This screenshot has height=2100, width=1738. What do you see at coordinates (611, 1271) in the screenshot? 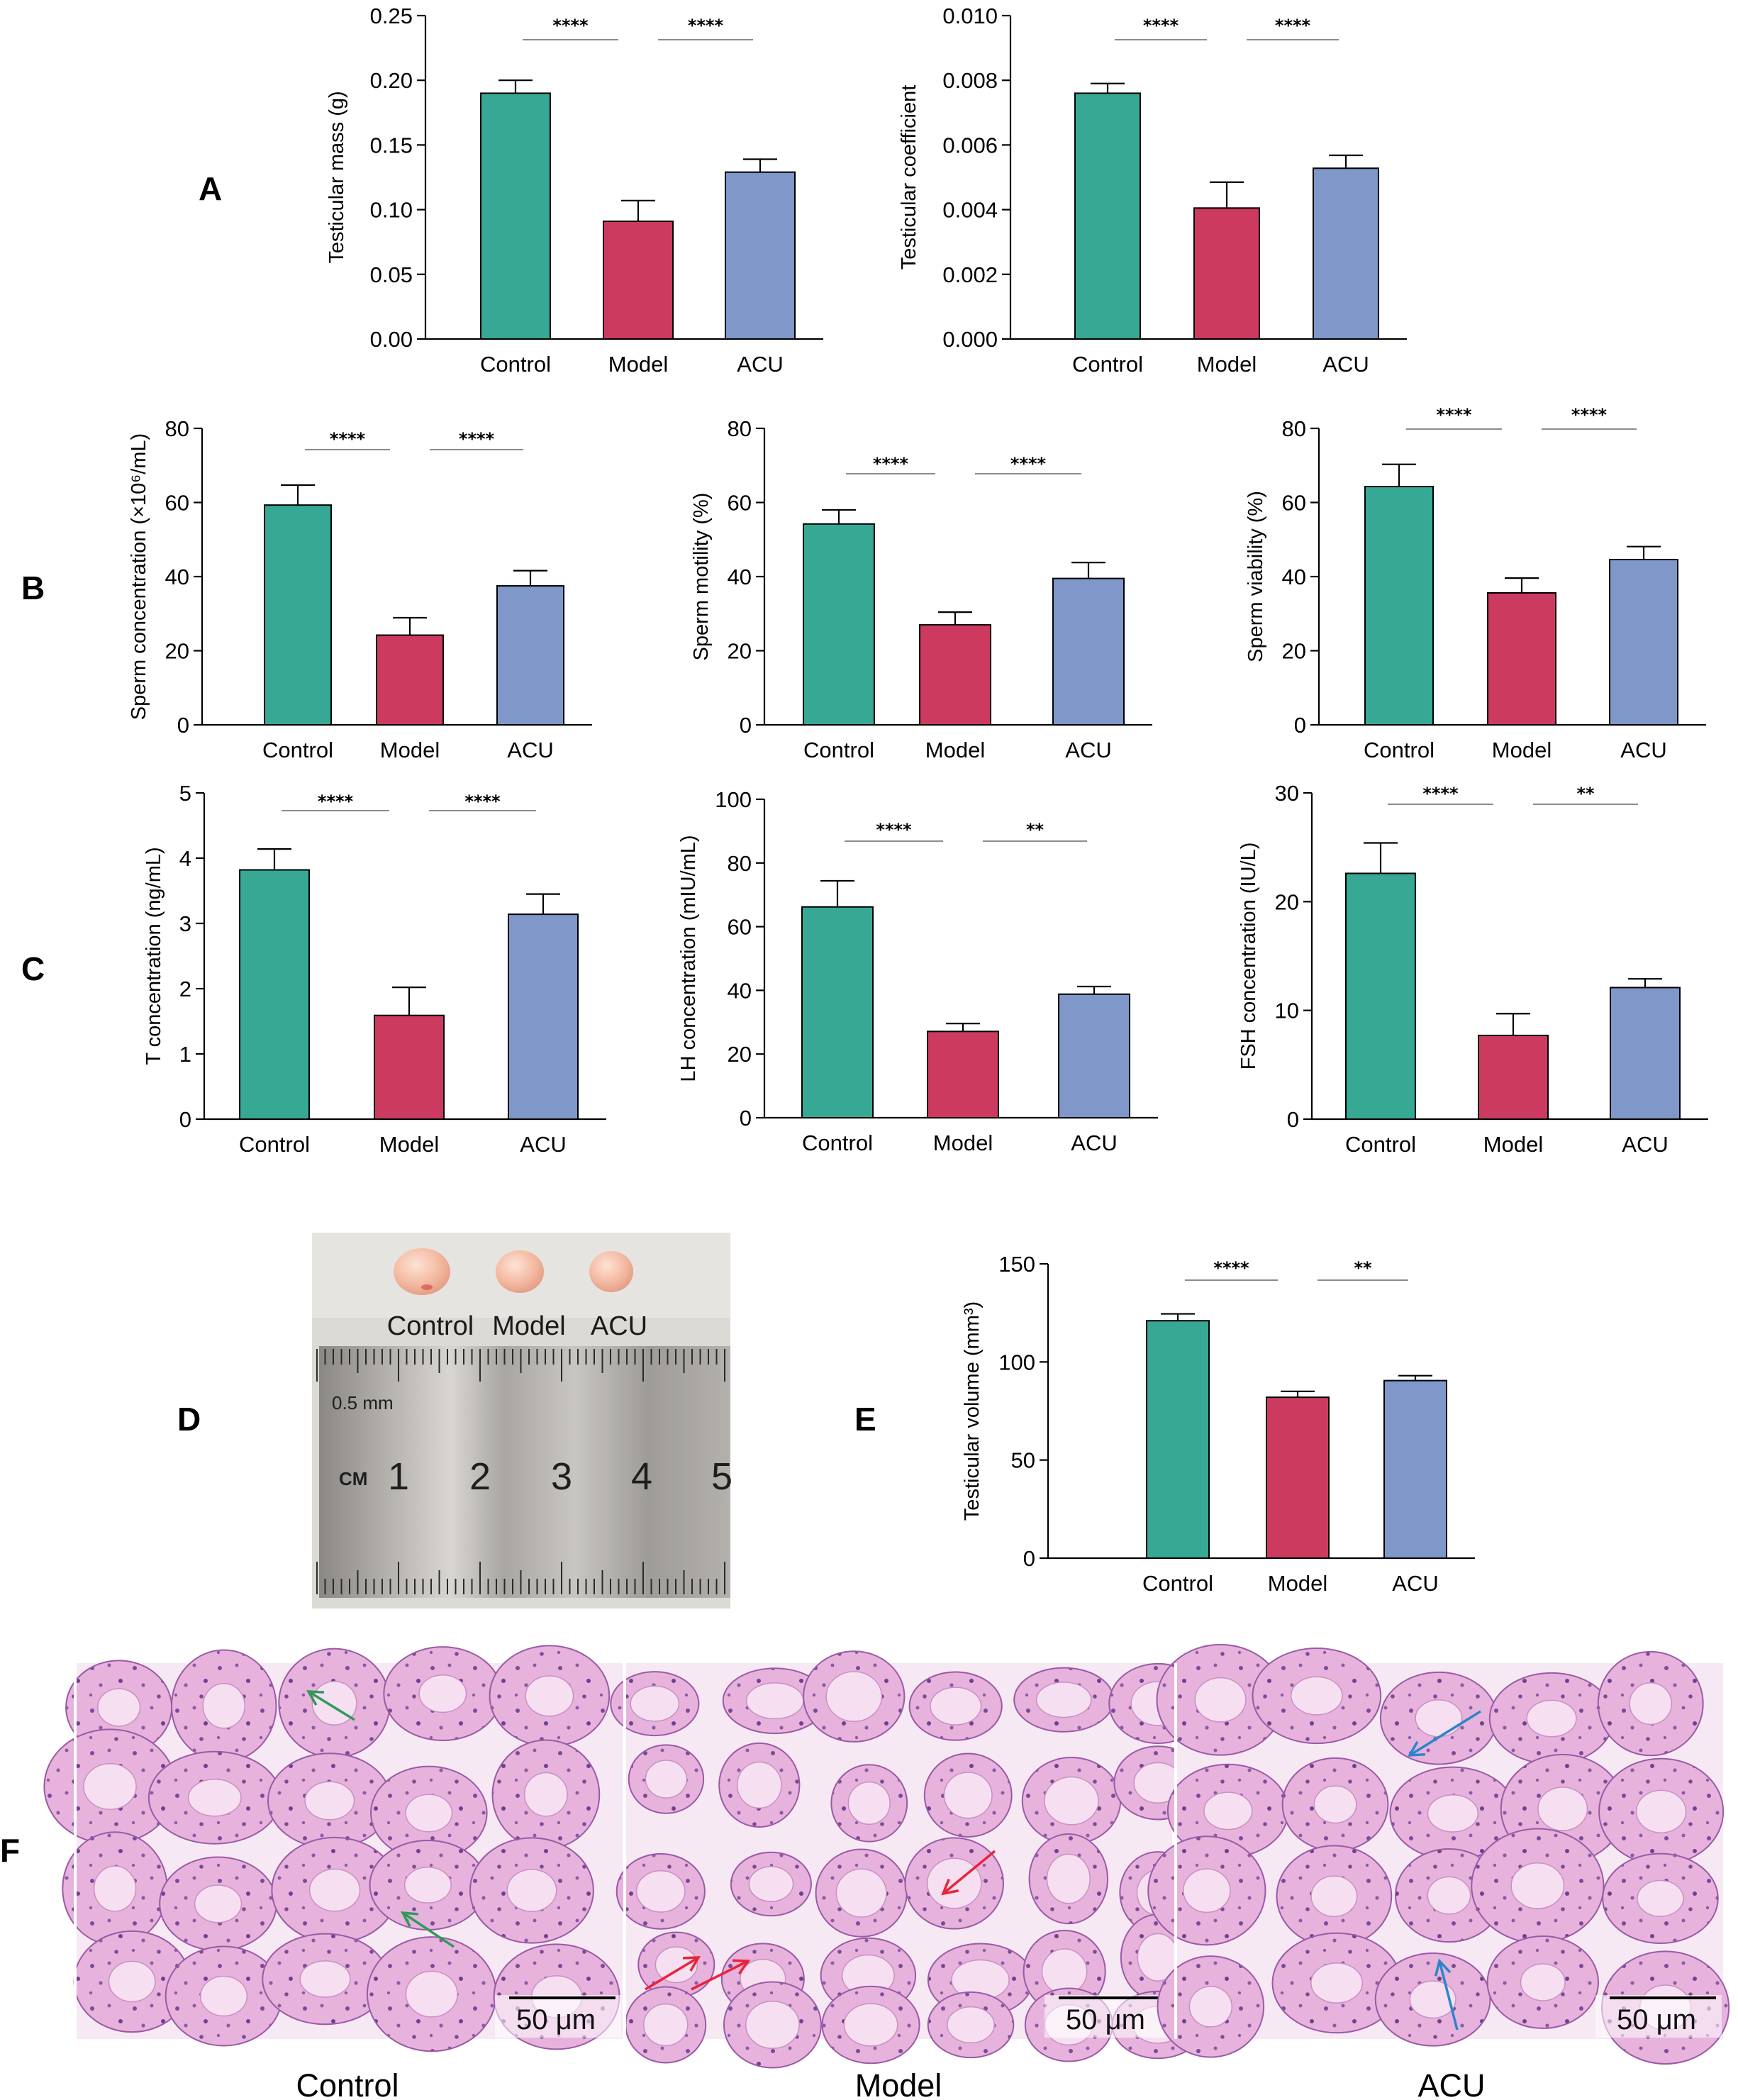
I see `testis-acu` at bounding box center [611, 1271].